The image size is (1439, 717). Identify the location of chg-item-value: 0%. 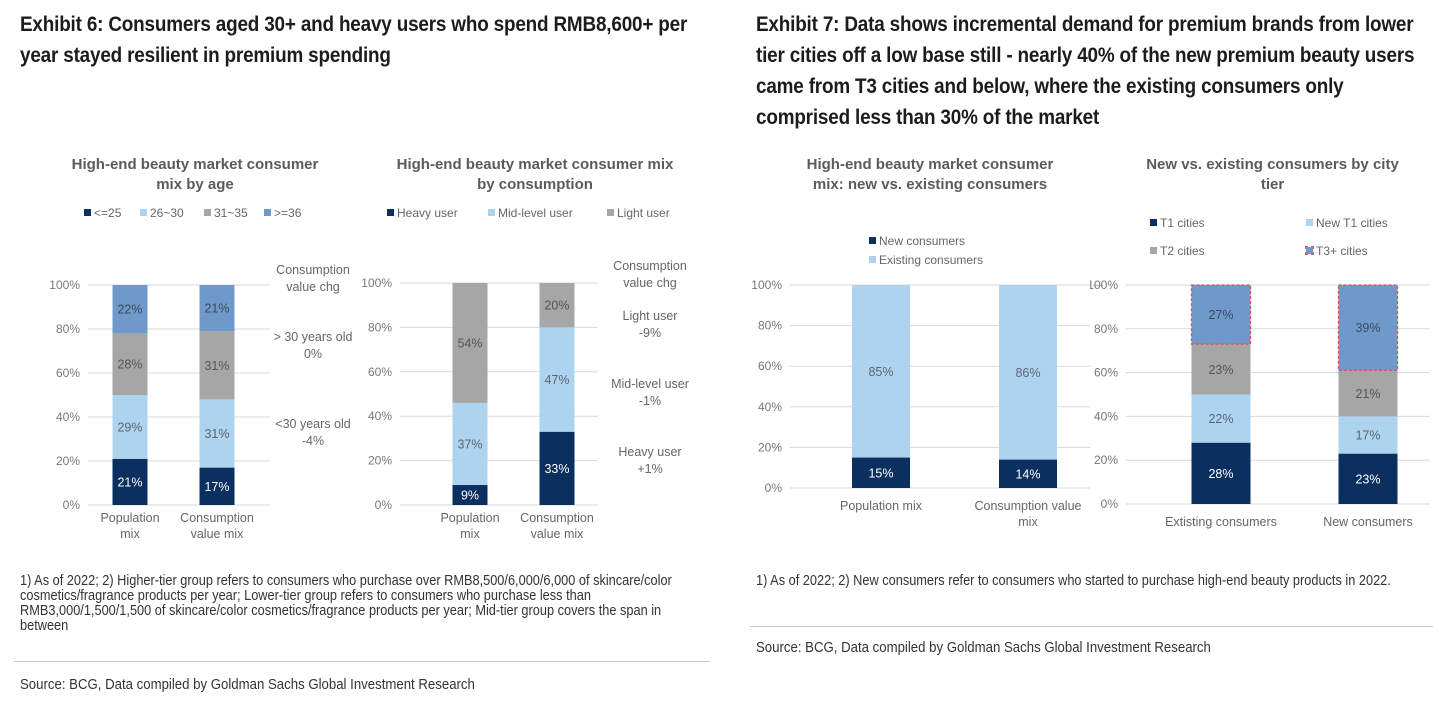
(313, 354).